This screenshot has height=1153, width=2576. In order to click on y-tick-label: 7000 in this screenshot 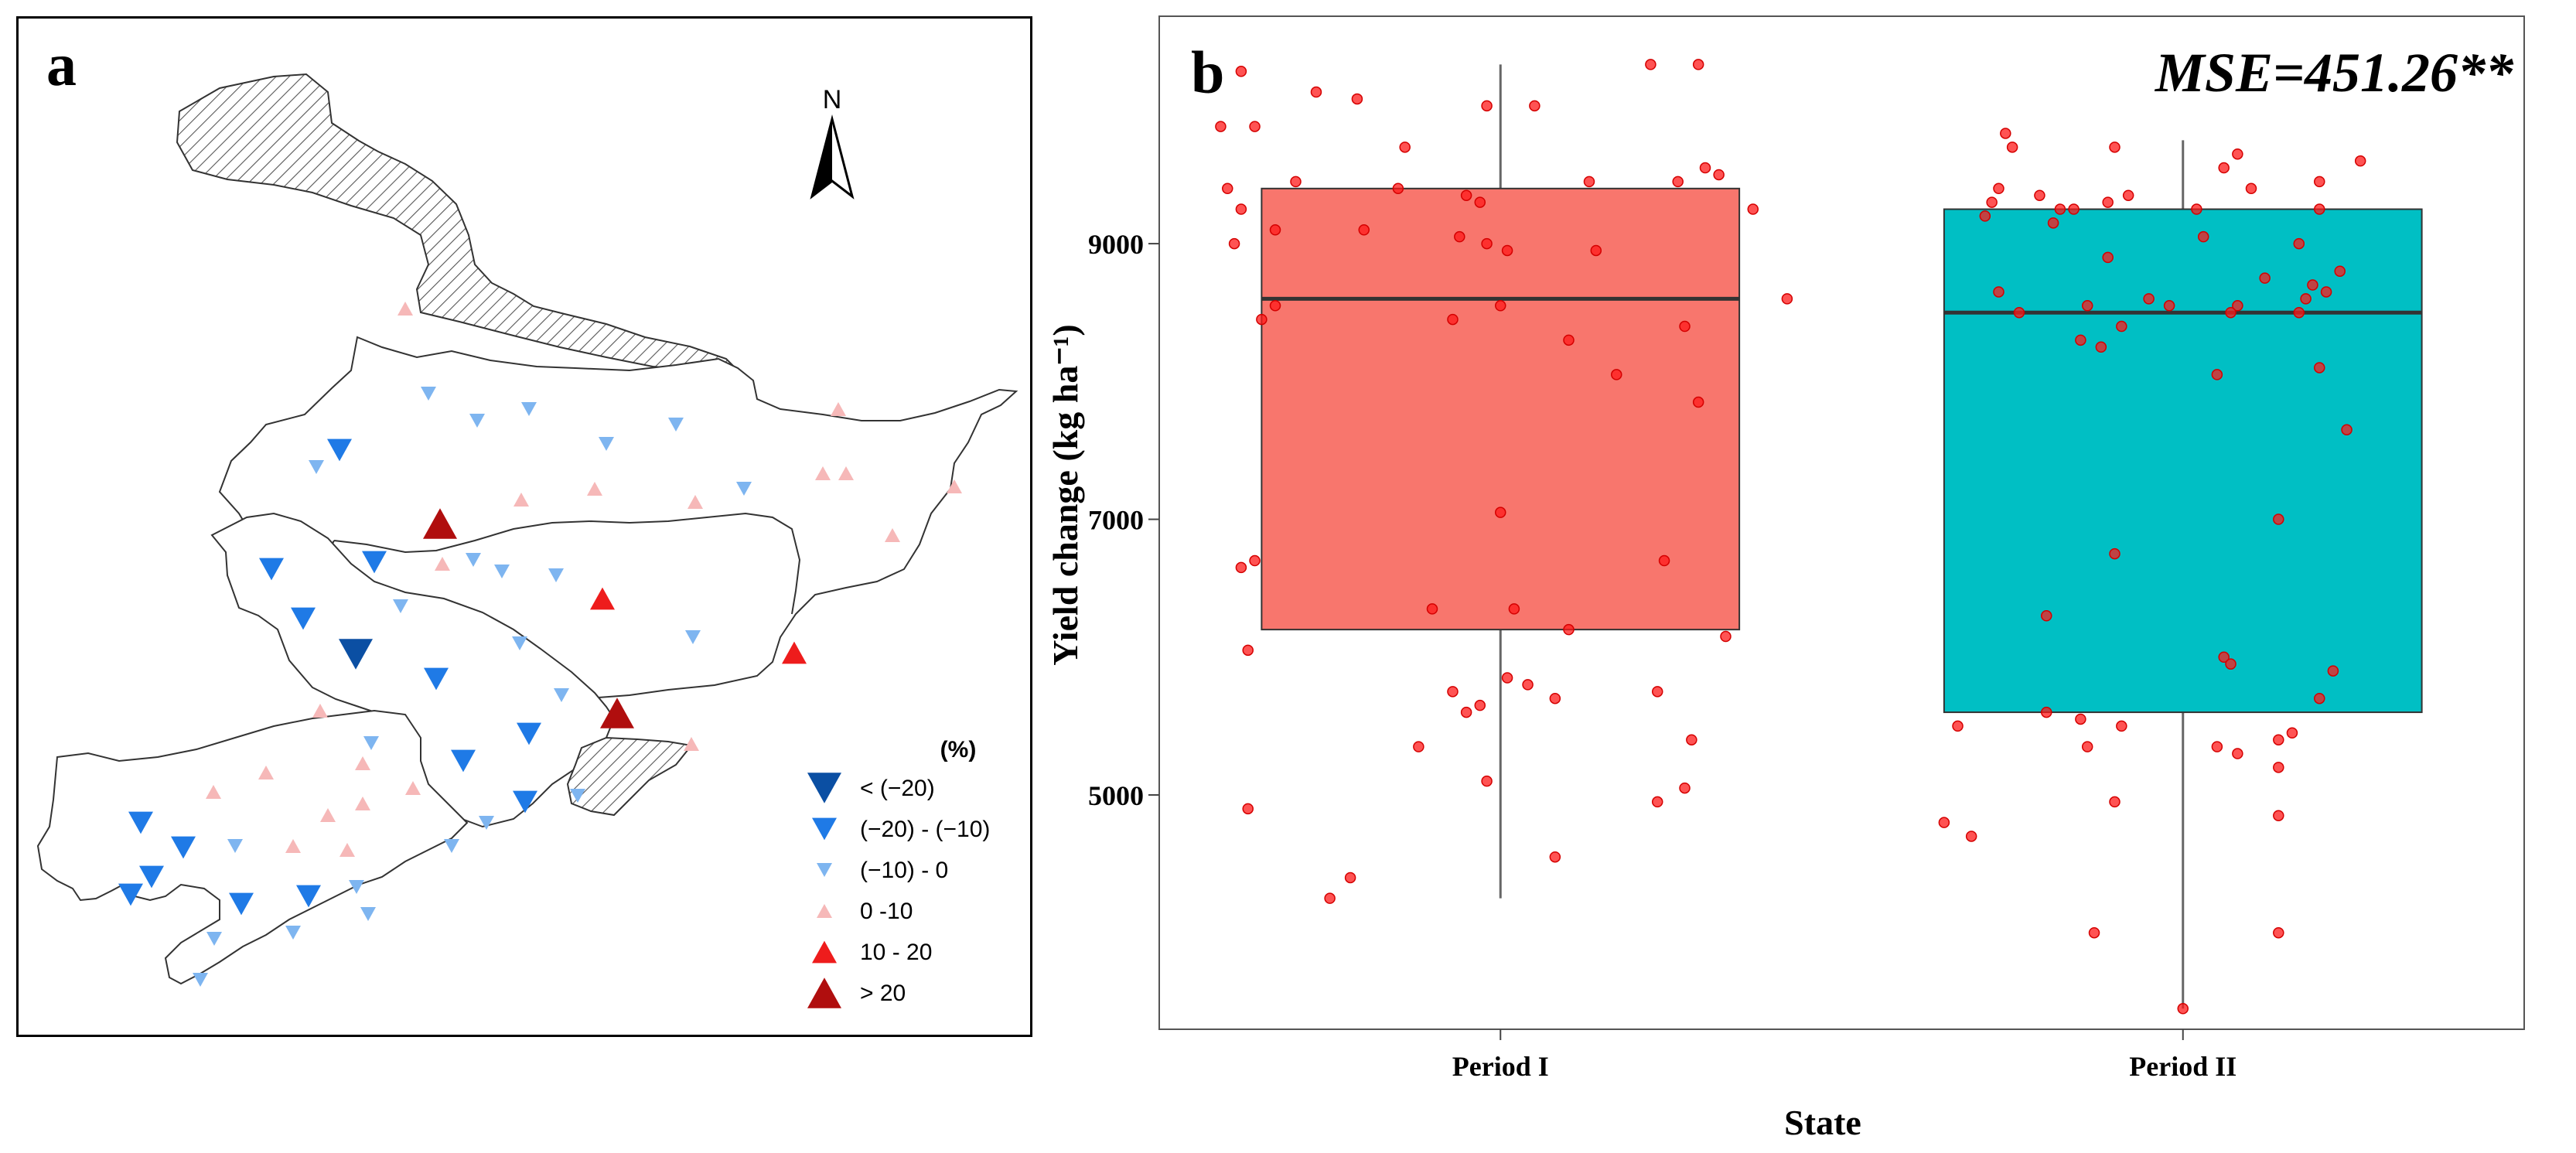, I will do `click(1116, 520)`.